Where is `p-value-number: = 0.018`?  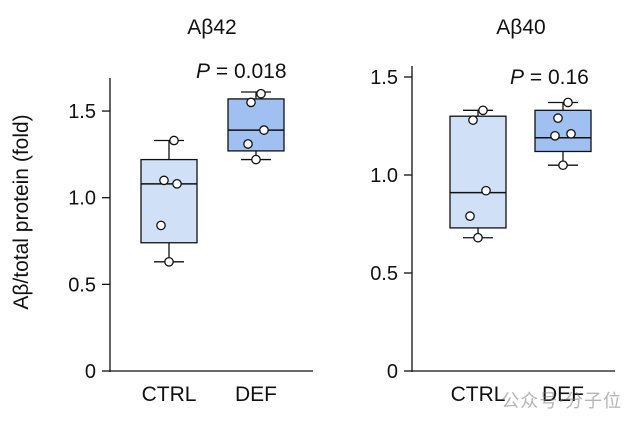
p-value-number: = 0.018 is located at coordinates (248, 71).